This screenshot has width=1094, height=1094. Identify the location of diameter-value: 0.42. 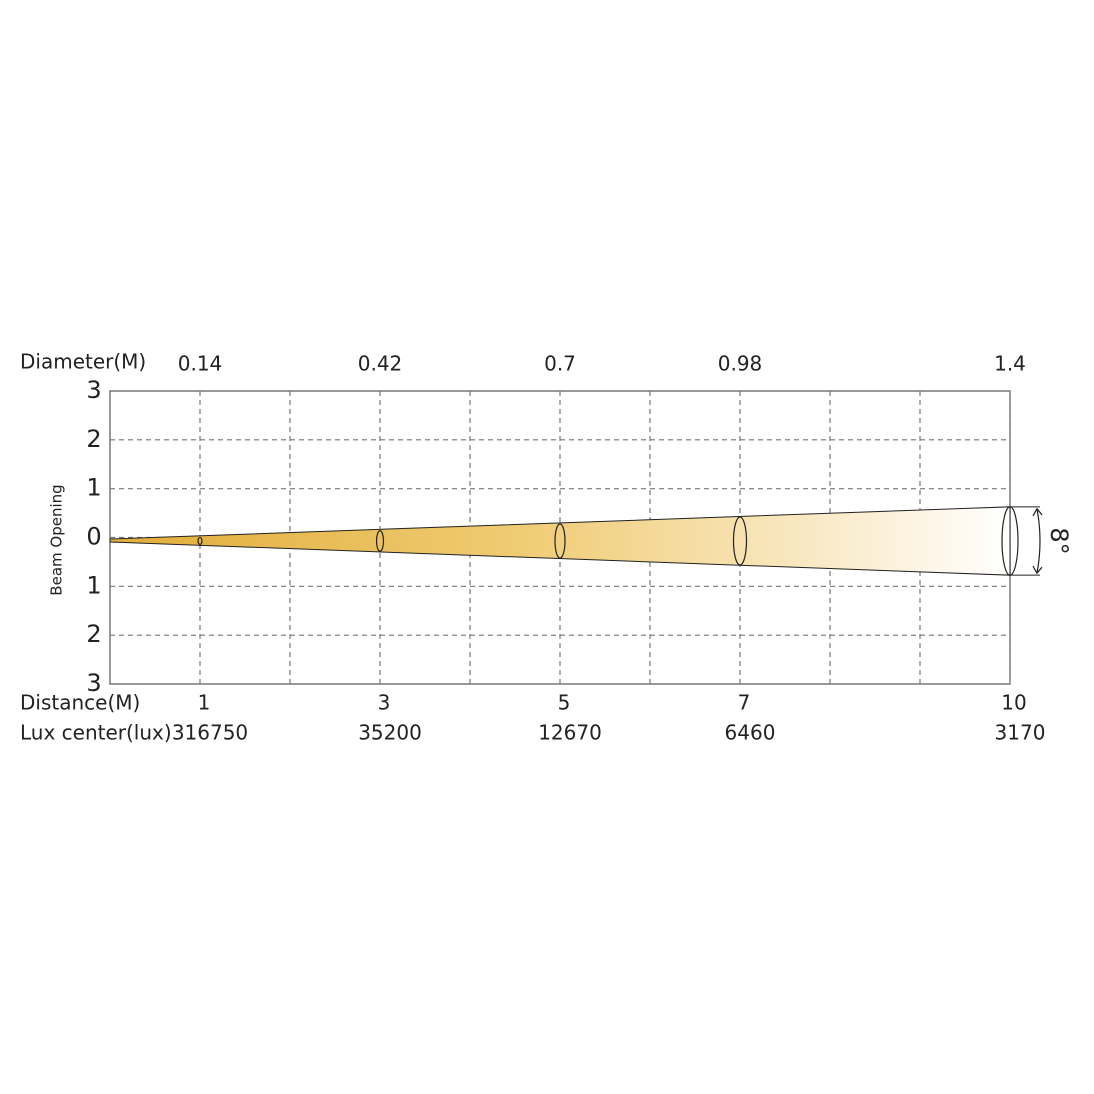
(380, 364).